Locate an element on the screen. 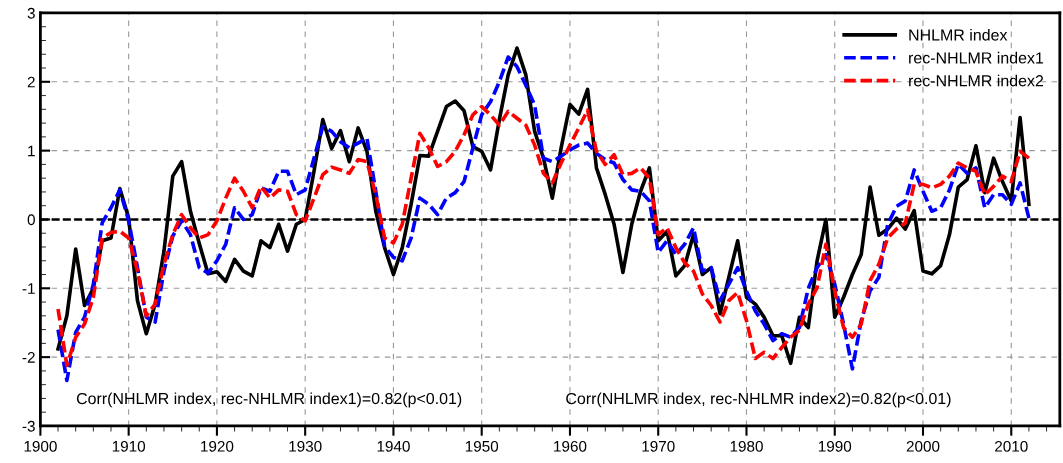 This screenshot has height=463, width=1063. x-tick-label: 1980 is located at coordinates (746, 446).